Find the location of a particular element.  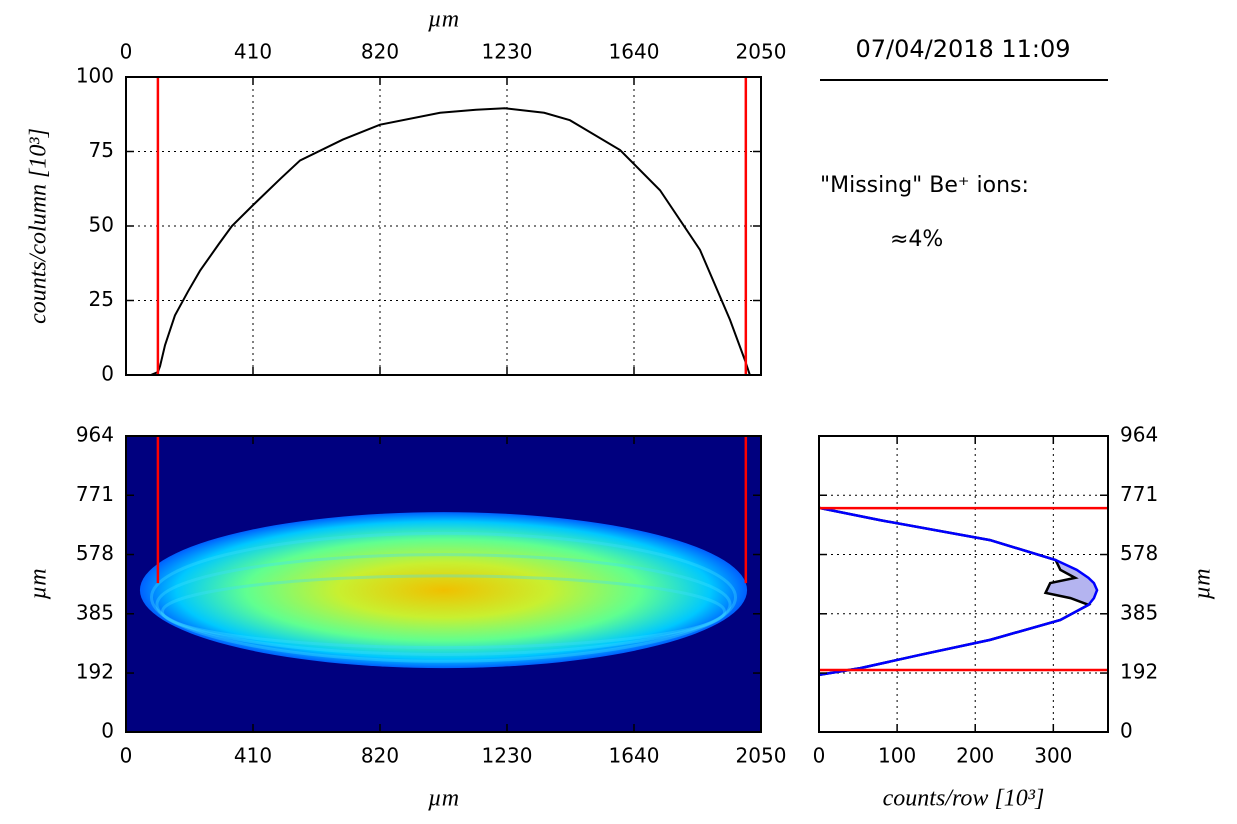

axes-frame is located at coordinates (963, 584).